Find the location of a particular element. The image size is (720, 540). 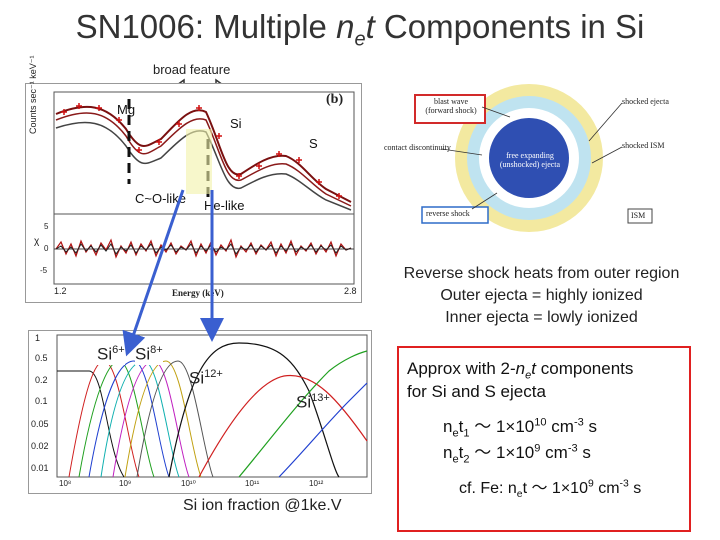

reverse-shock-line2: Outer ejecta = highly ionized is located at coordinates (541, 295).